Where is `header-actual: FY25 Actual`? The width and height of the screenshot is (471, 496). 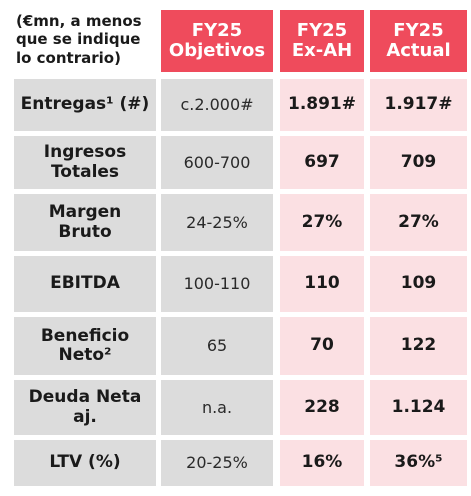
header-actual: FY25 Actual is located at coordinates (418, 41).